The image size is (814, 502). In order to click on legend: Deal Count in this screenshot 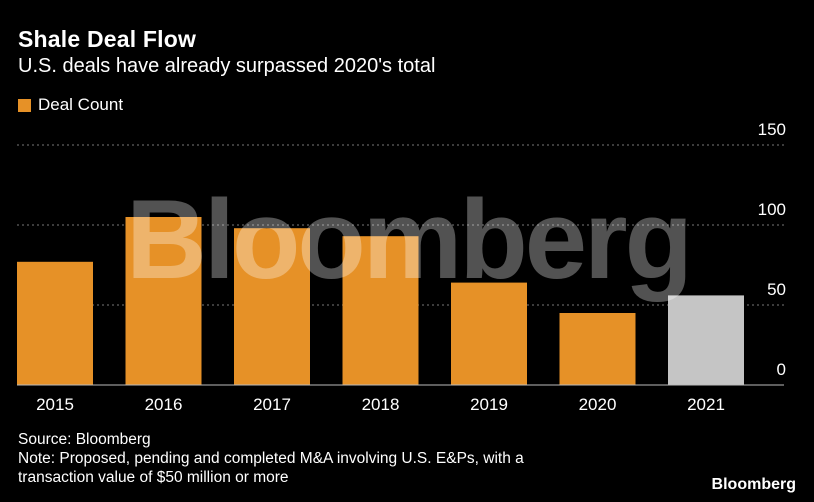, I will do `click(70, 105)`.